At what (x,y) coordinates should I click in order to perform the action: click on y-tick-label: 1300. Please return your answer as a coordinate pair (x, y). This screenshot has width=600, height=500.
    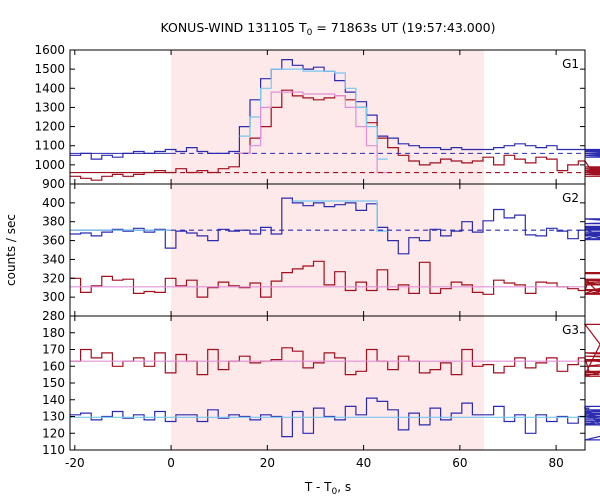
    Looking at the image, I should click on (49, 107).